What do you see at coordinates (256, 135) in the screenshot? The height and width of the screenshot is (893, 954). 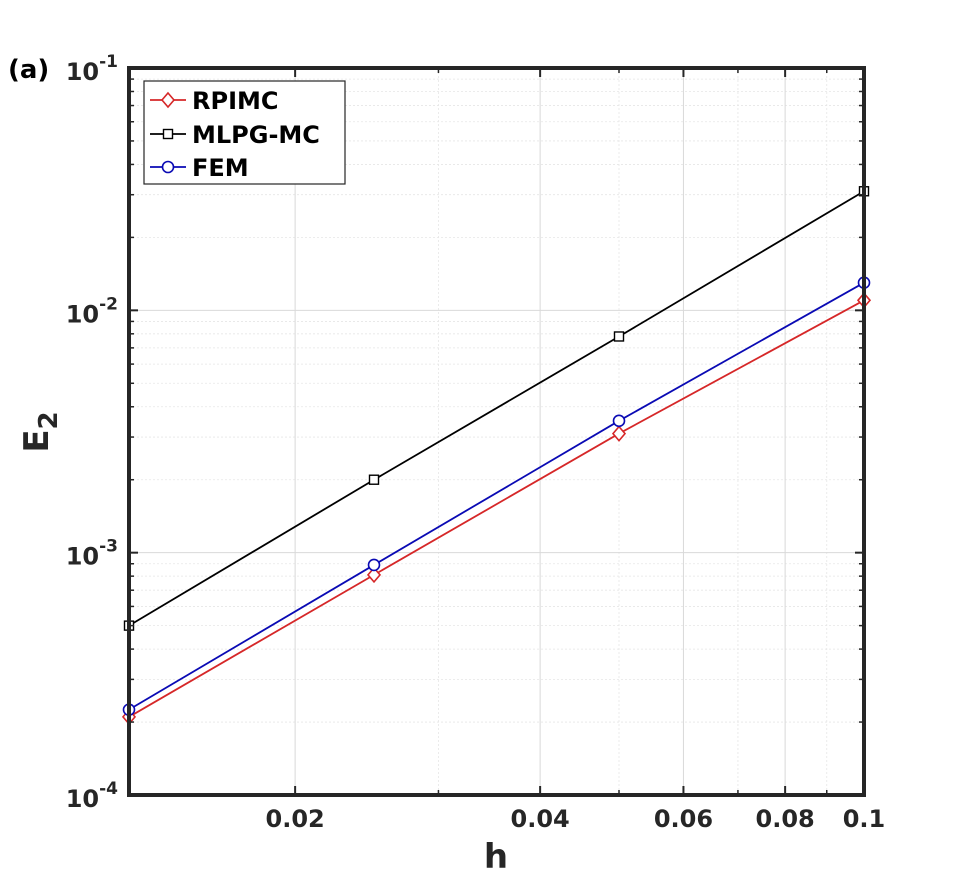 I see `legend-label: MLPG-MC` at bounding box center [256, 135].